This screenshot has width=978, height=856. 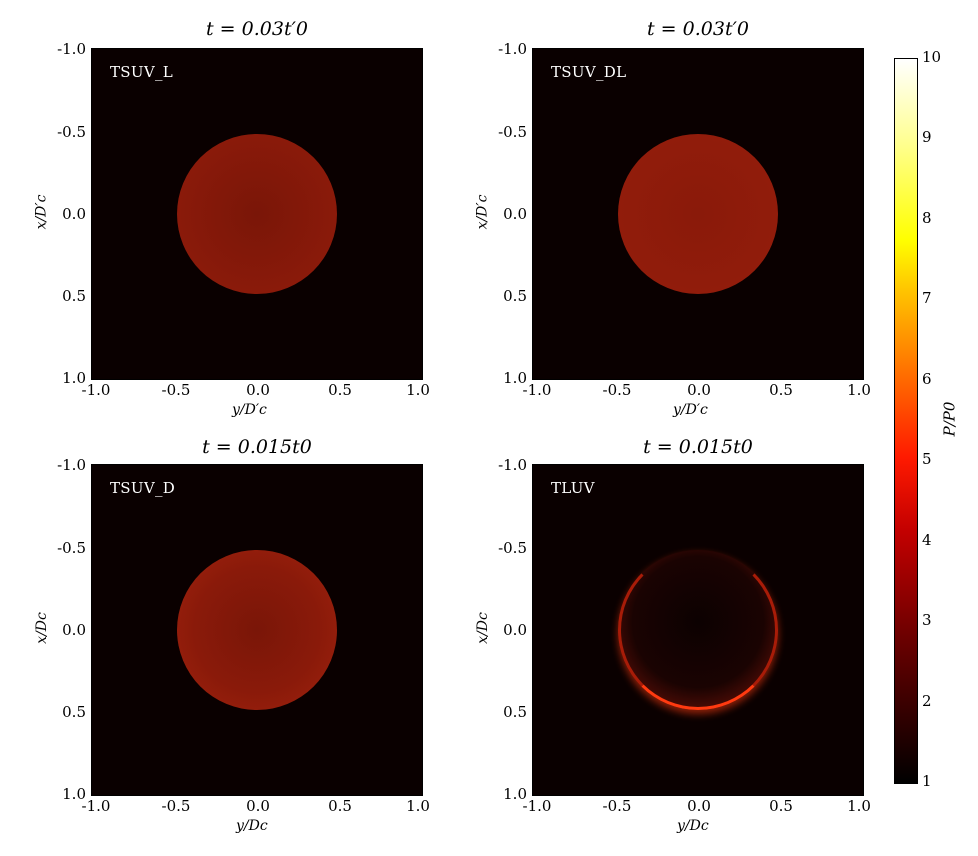 I want to click on colorbar-tick: 6, so click(x=927, y=379).